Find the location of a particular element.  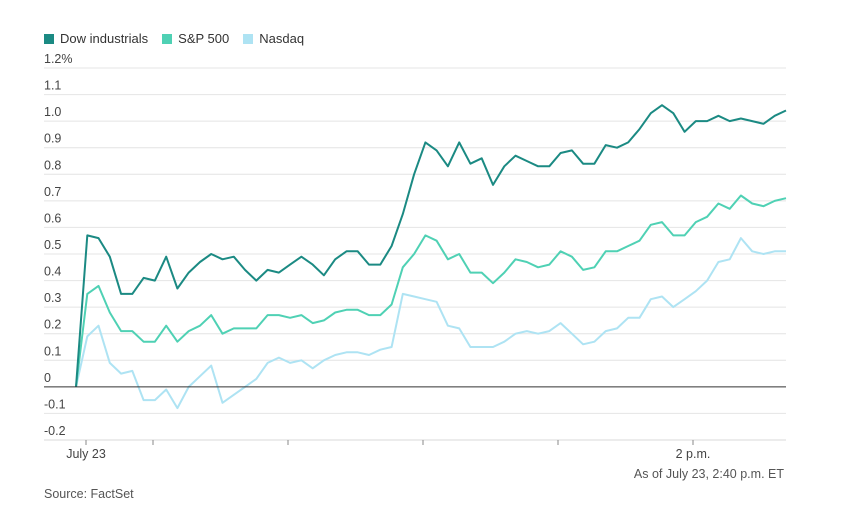

legend-item: S&P 500 is located at coordinates (195, 38).